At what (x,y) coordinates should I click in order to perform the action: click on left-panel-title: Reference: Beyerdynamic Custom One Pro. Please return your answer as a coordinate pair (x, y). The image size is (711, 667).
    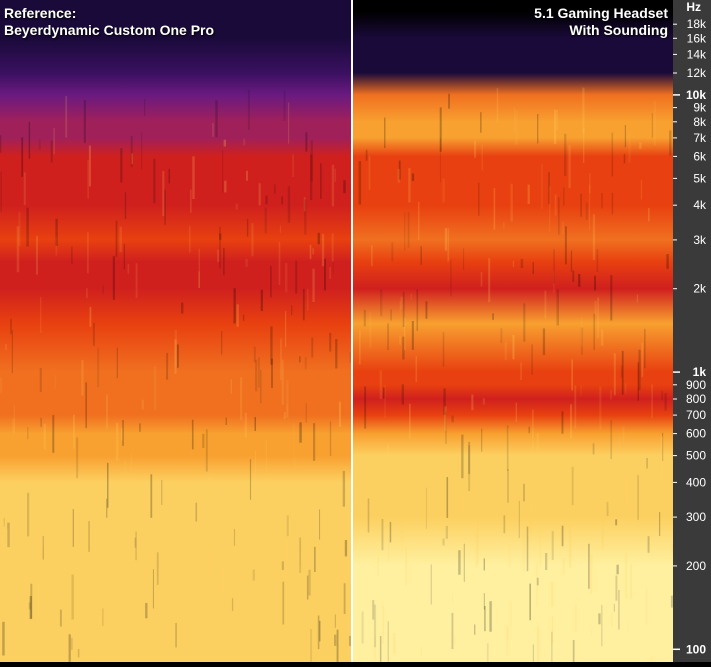
    Looking at the image, I should click on (109, 22).